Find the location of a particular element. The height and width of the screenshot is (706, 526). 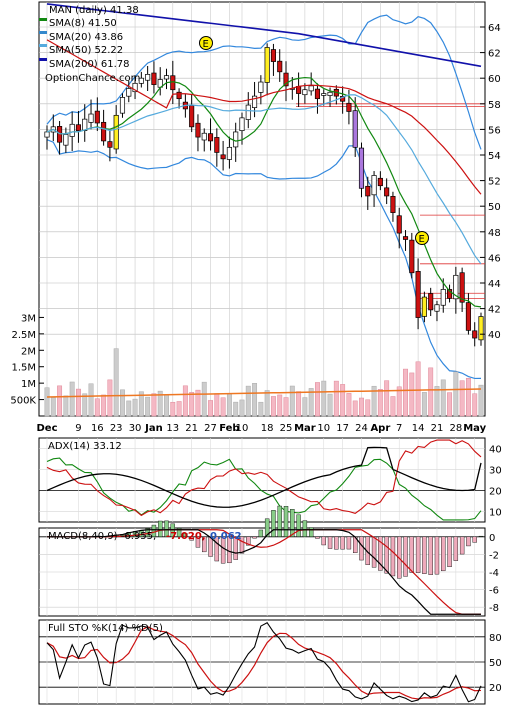

sto-k-line is located at coordinates (264, 662).